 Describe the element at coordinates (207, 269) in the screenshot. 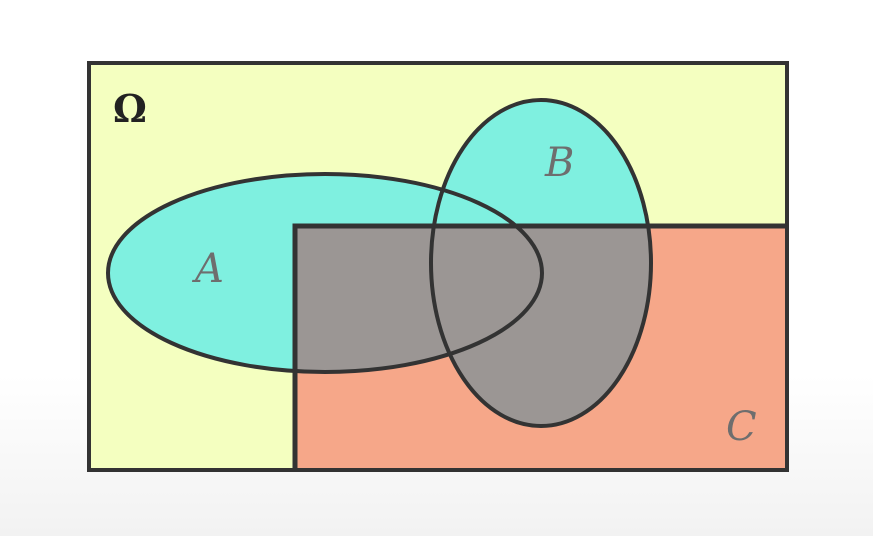

I see `set-a-label: A` at that location.